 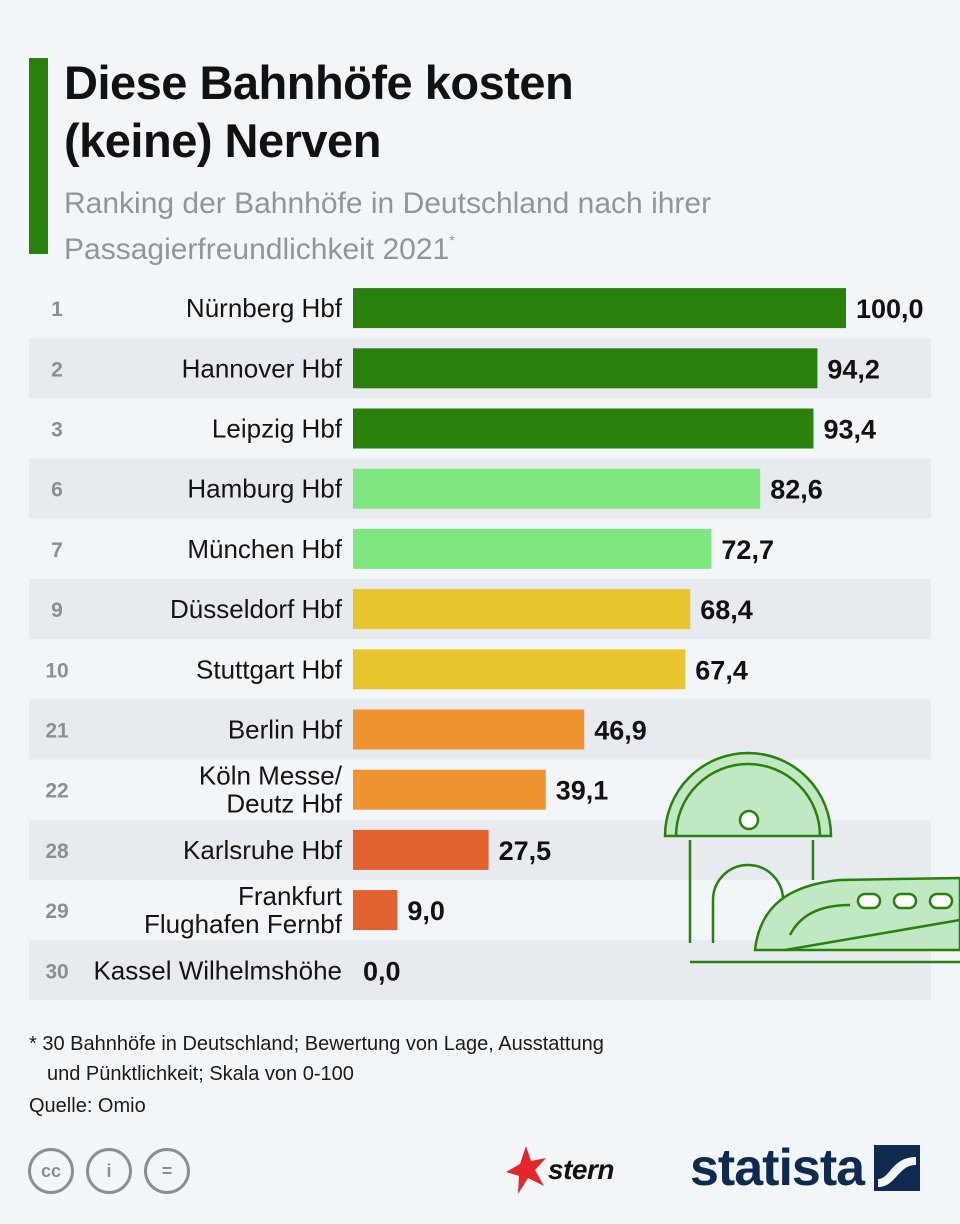 I want to click on creative-commons-icon: cc, so click(x=51, y=1171).